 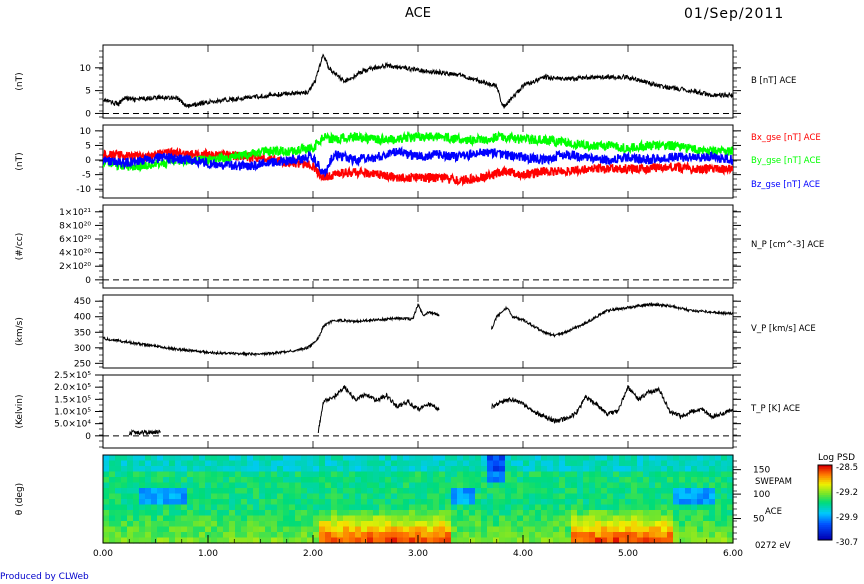 I want to click on date-label: 01/Sep/2011, so click(x=734, y=14).